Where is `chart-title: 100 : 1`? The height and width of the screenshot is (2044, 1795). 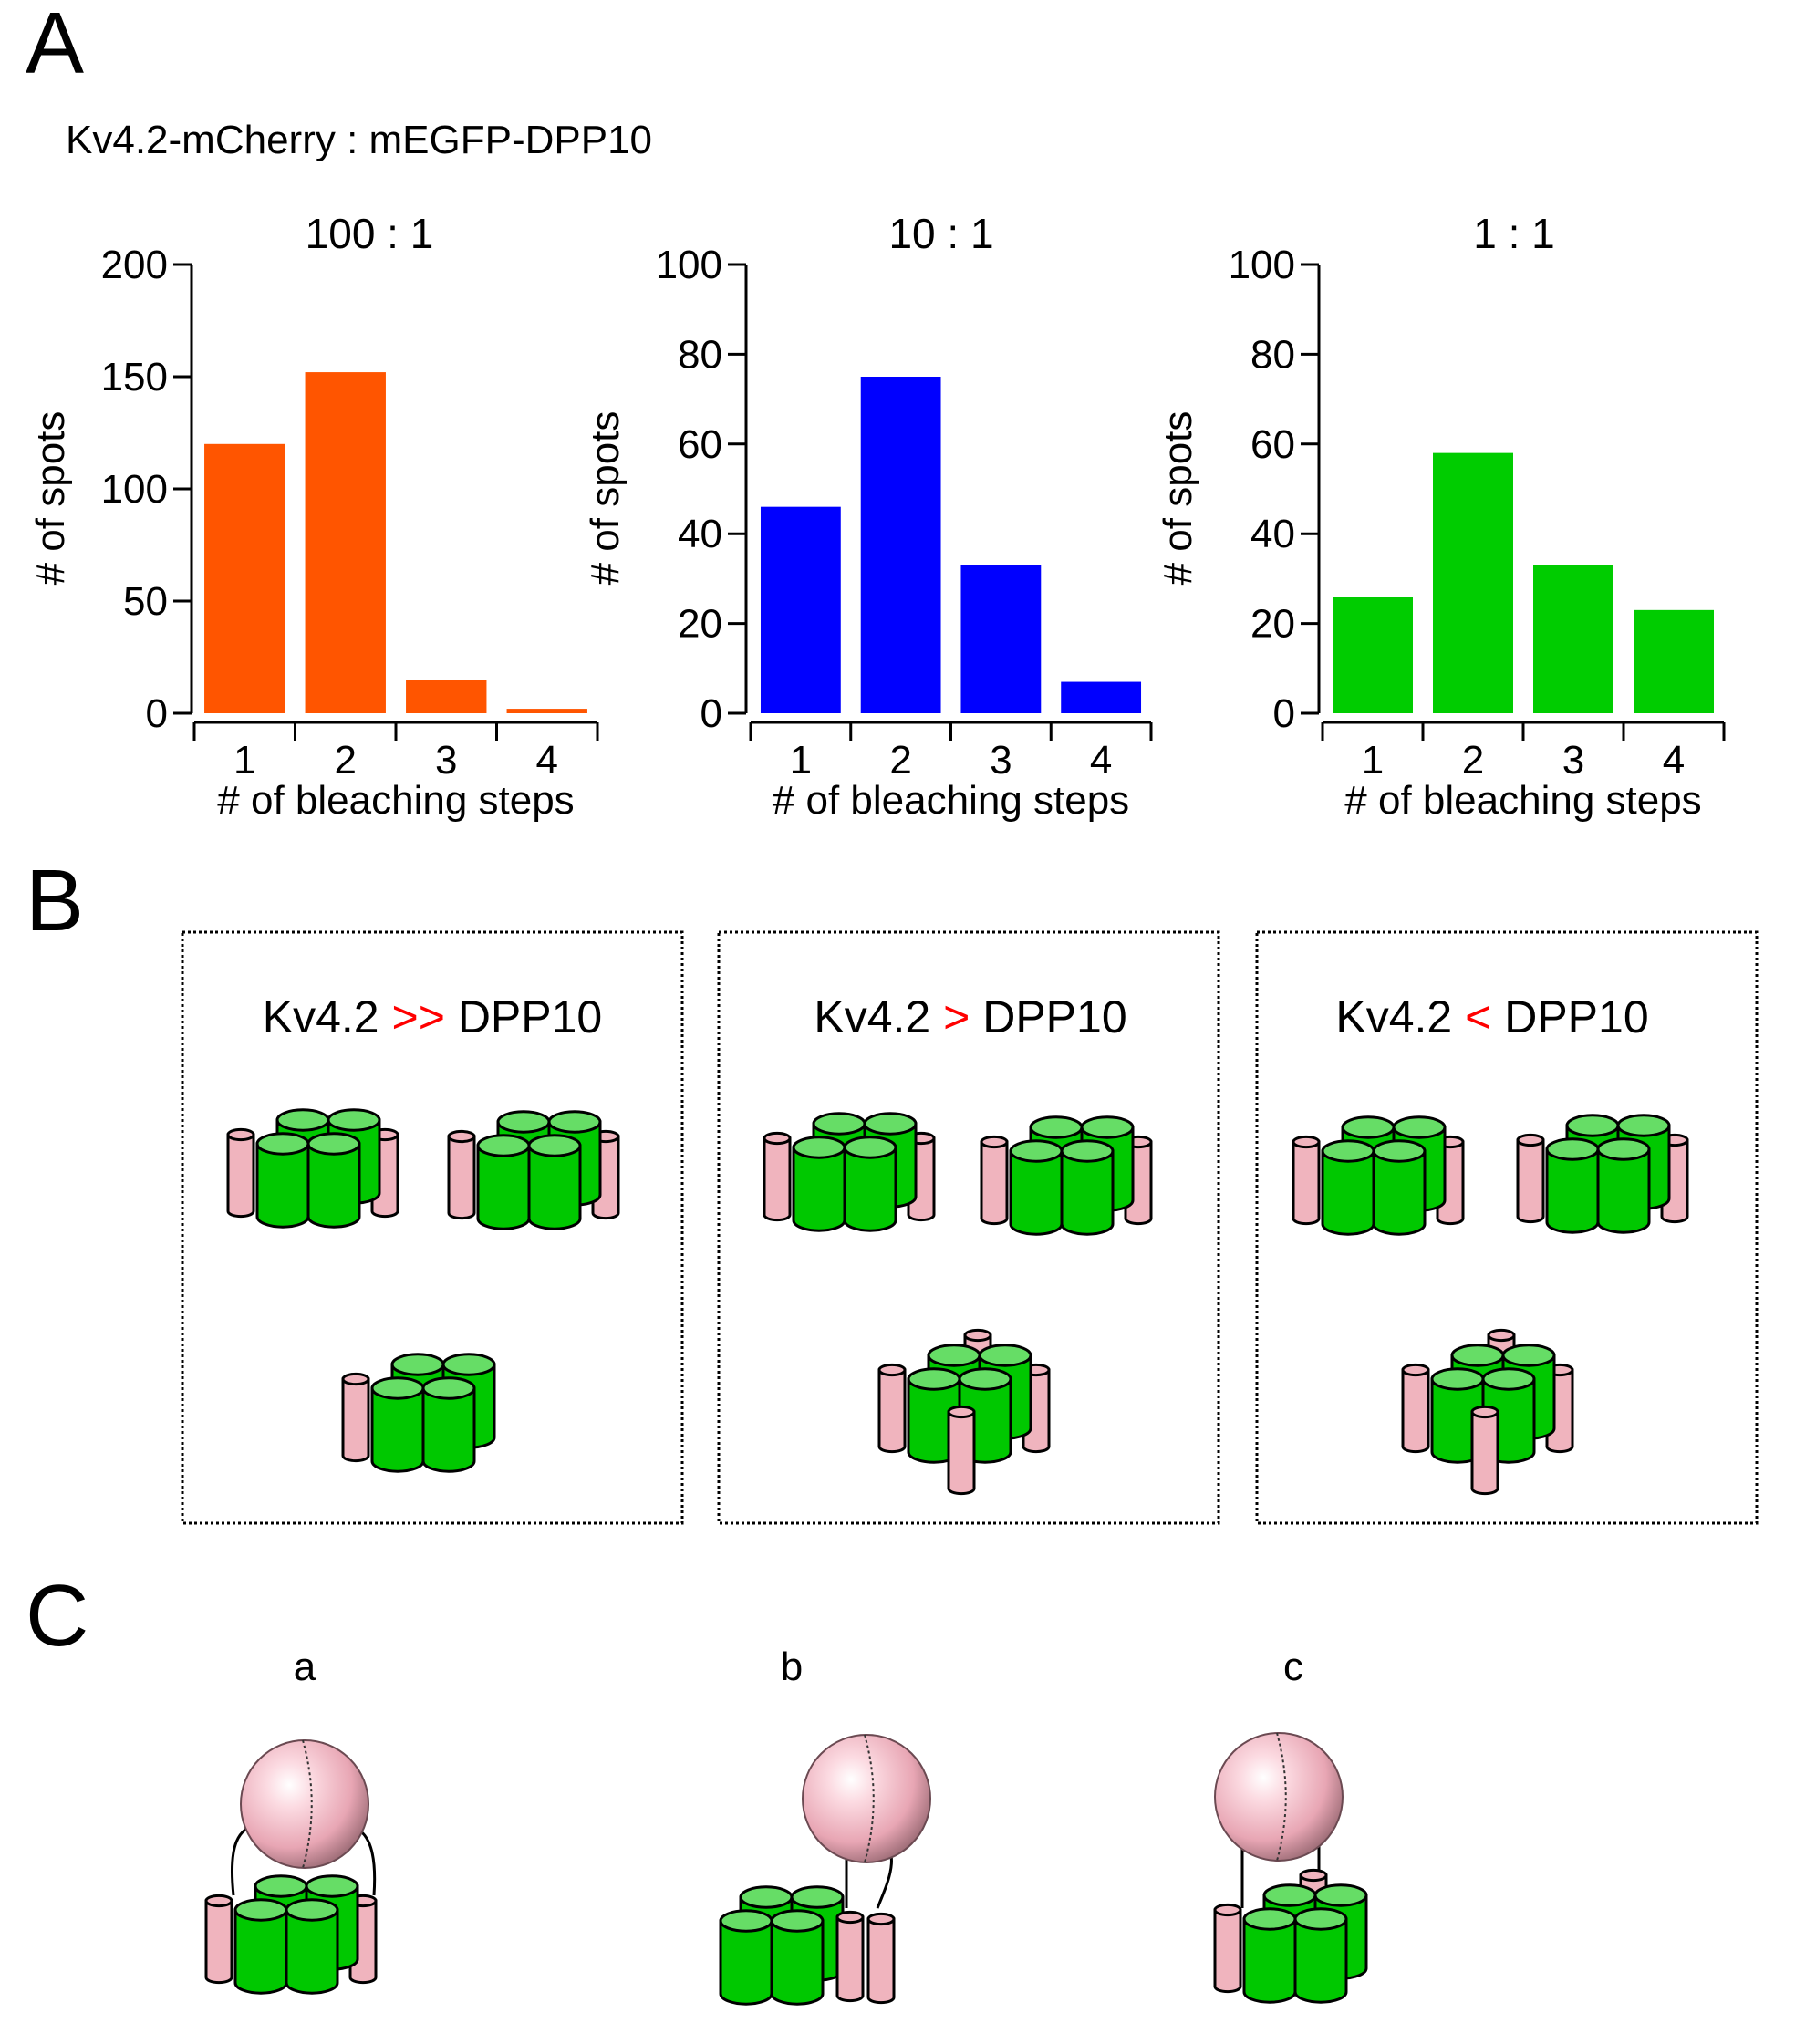
chart-title: 100 : 1 is located at coordinates (370, 233).